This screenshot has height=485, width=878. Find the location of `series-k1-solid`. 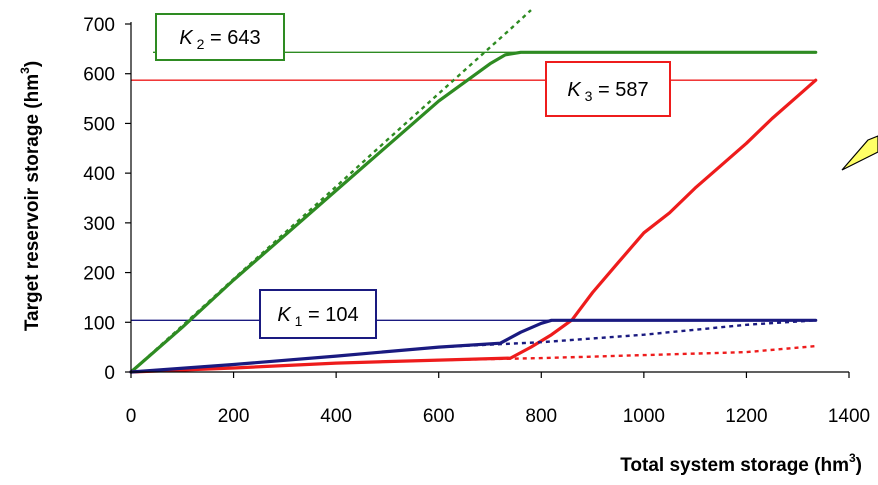

series-k1-solid is located at coordinates (473, 346).